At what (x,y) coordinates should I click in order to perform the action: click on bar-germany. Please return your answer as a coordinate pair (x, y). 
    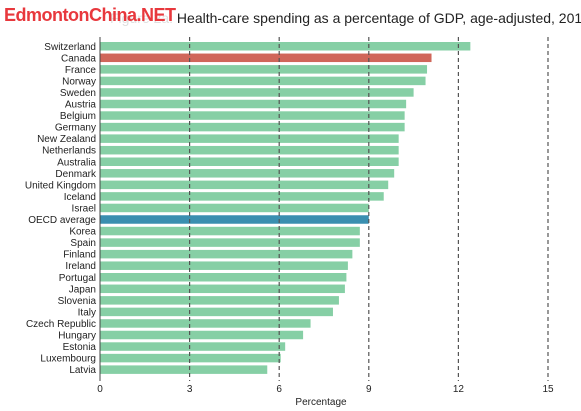
    Looking at the image, I should click on (252, 127).